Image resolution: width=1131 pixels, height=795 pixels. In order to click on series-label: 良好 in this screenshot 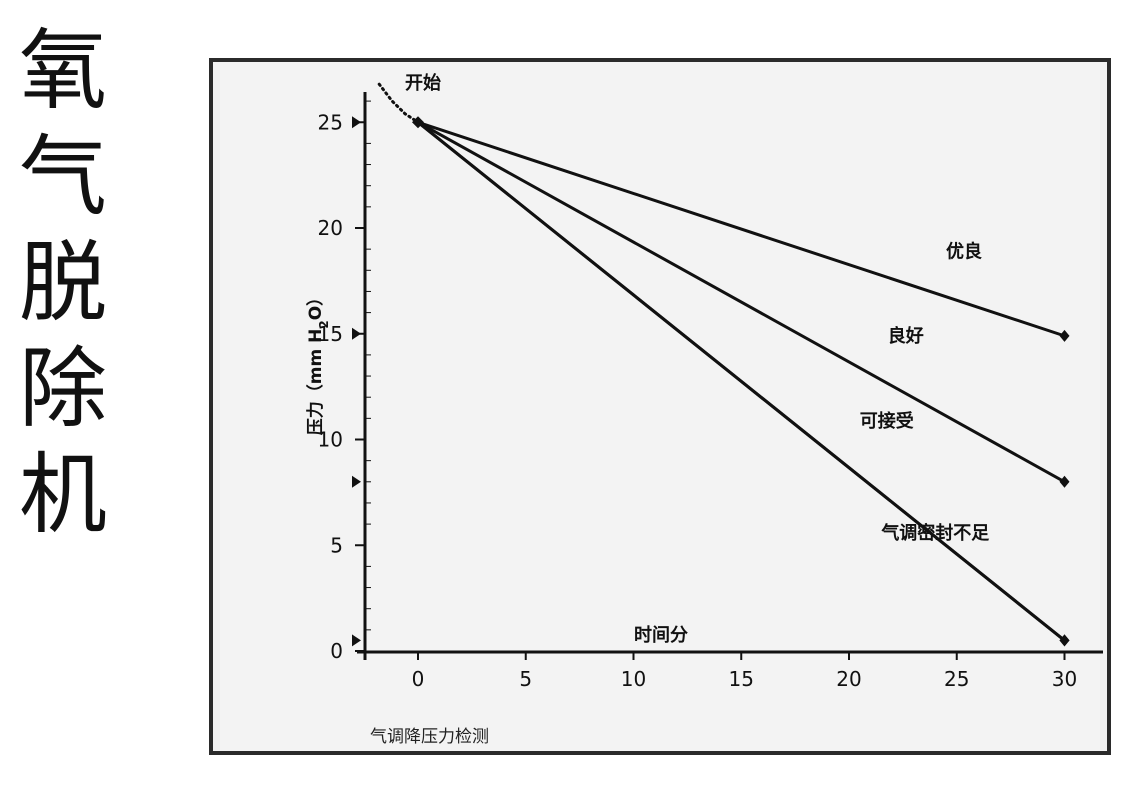, I will do `click(906, 336)`.